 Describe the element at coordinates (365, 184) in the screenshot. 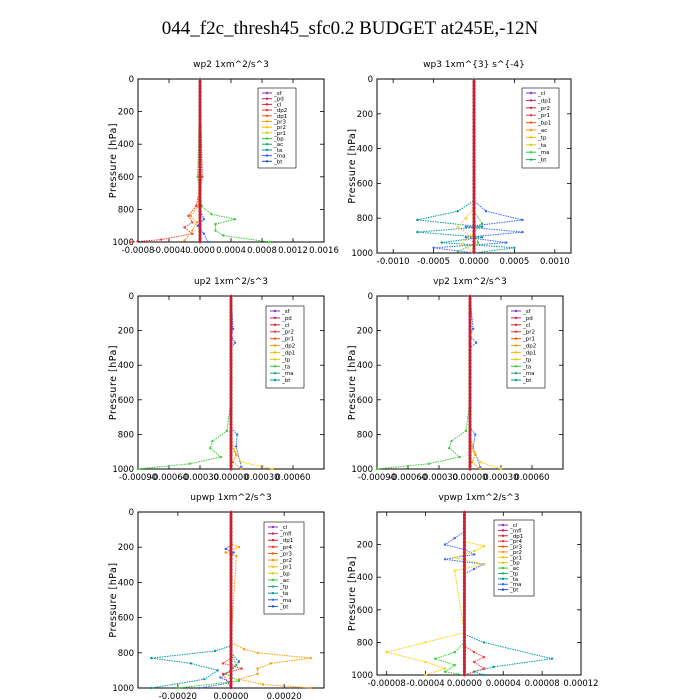

I see `y-tick-label: 600` at that location.